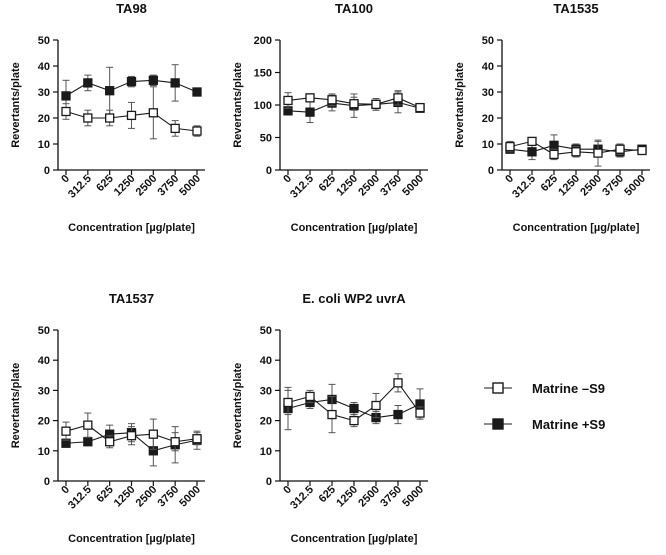 Image resolution: width=666 pixels, height=555 pixels. I want to click on legend-entry: Matrine –S9, so click(544, 388).